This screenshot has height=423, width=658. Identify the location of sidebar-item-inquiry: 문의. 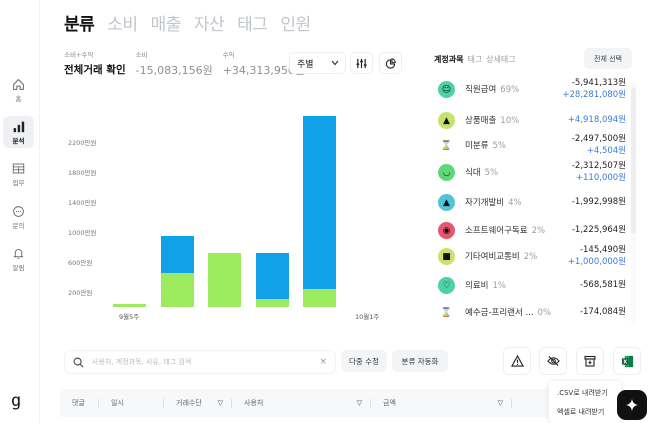
(18, 217).